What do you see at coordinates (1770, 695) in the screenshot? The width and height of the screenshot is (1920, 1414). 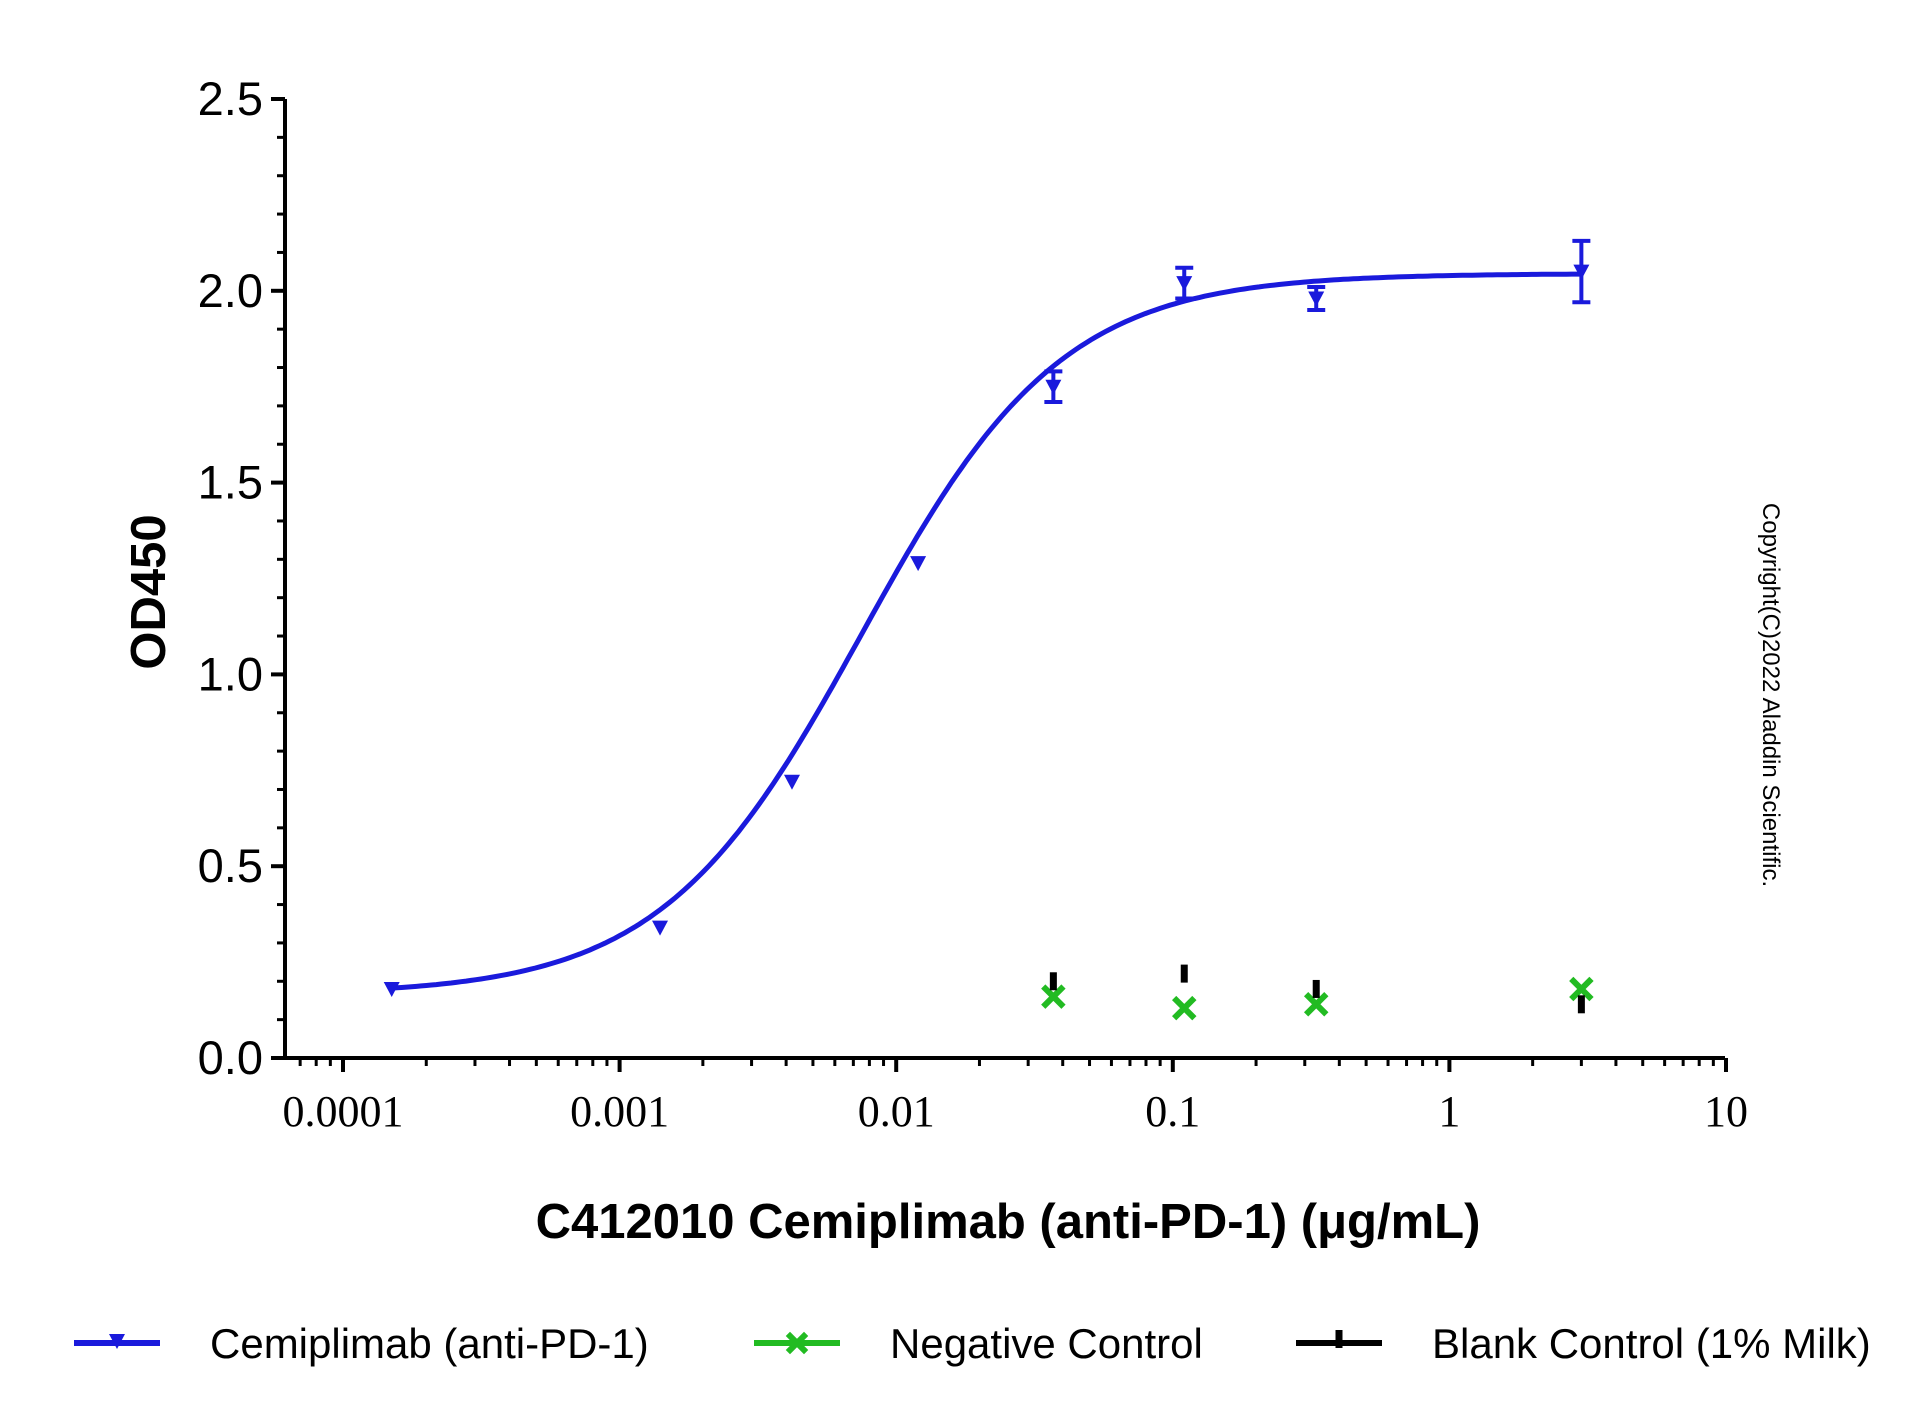 I see `copyright-annotation: Copyright(C)2022 Aladdin Scientific.` at bounding box center [1770, 695].